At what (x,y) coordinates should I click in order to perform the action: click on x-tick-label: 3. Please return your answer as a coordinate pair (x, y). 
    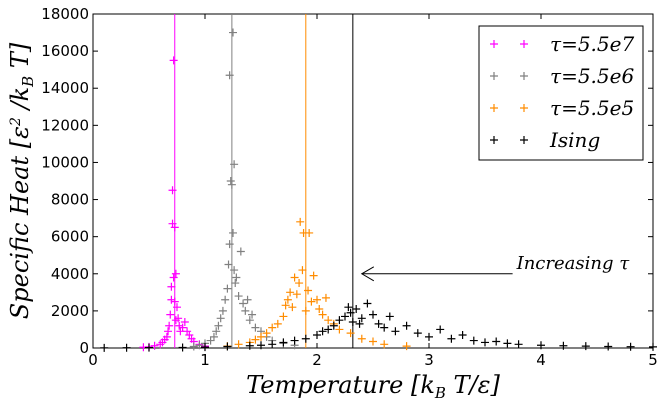
    Looking at the image, I should click on (429, 360).